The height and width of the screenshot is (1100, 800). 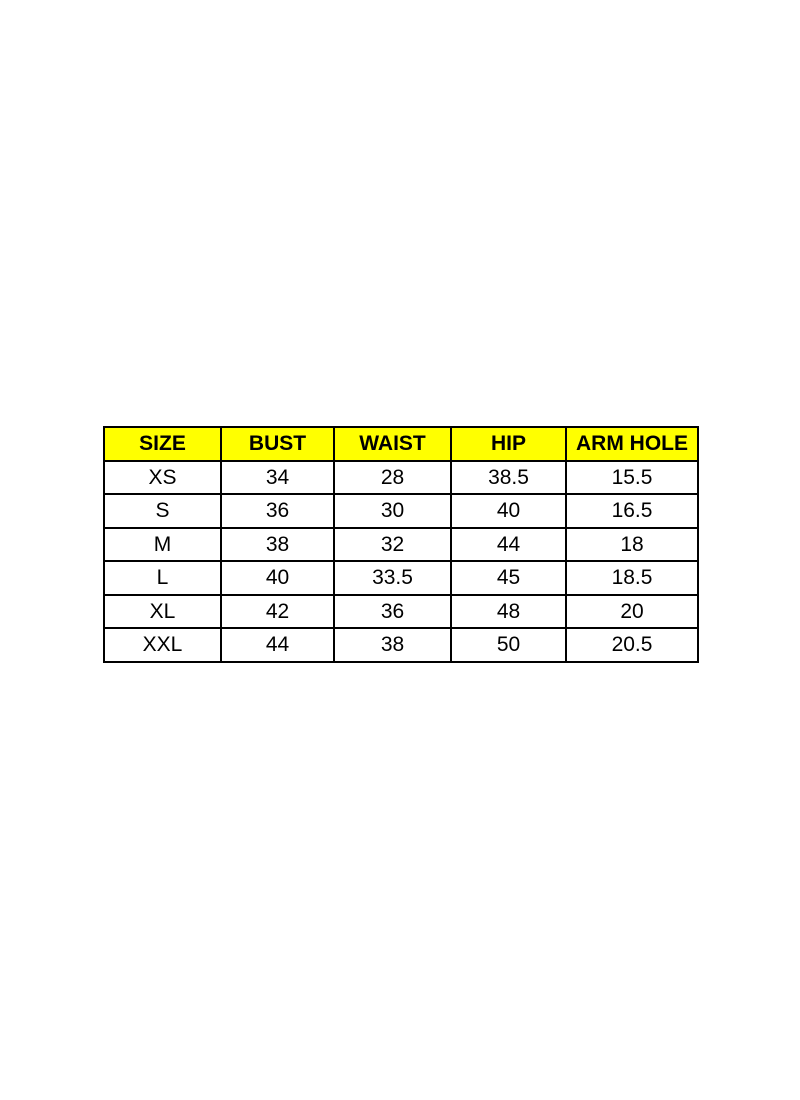 What do you see at coordinates (277, 444) in the screenshot?
I see `column-header: BUST` at bounding box center [277, 444].